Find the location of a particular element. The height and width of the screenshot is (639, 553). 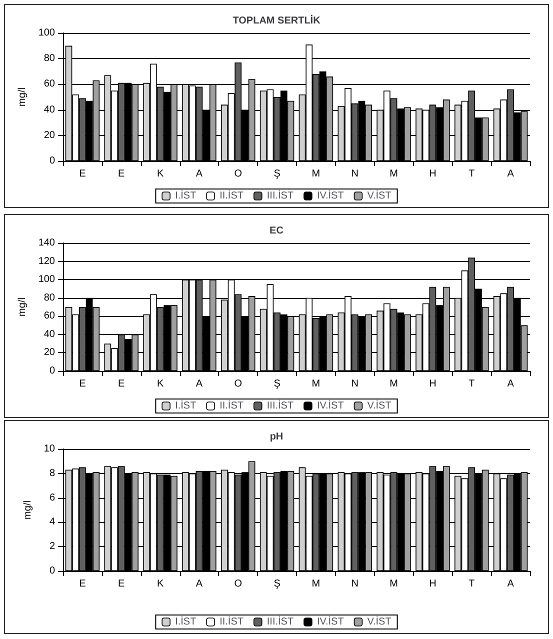

y-tick-label: 140 is located at coordinates (47, 243).